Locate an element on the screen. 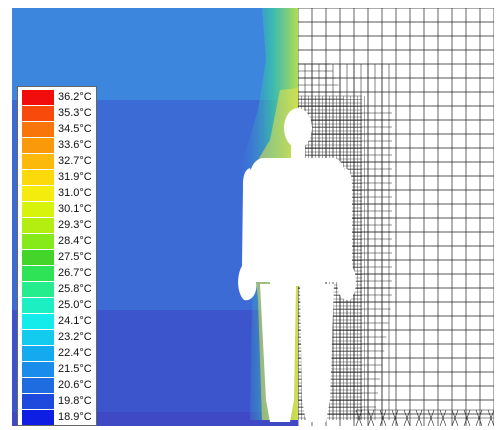  legend-label: 19.8°C is located at coordinates (75, 401).